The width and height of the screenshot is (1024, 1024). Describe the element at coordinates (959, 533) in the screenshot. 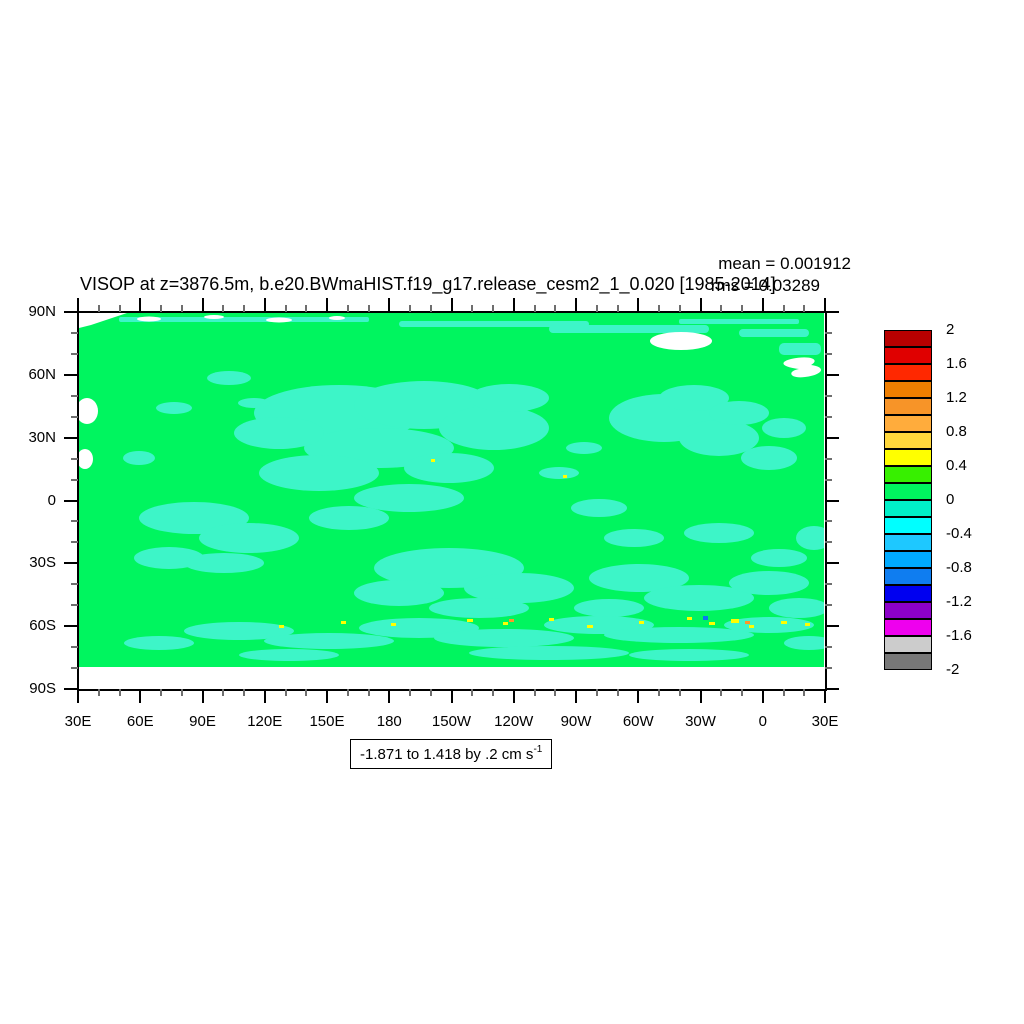

I see `colorbar-label: -0.4` at that location.